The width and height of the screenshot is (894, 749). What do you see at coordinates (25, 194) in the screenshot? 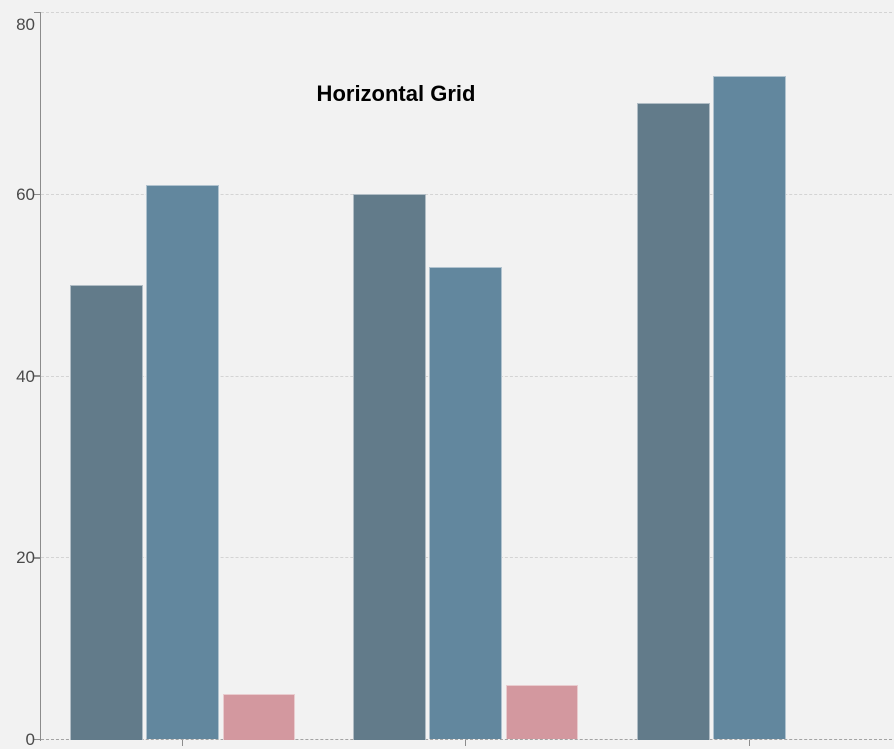
I see `y-tick-label: 60` at bounding box center [25, 194].